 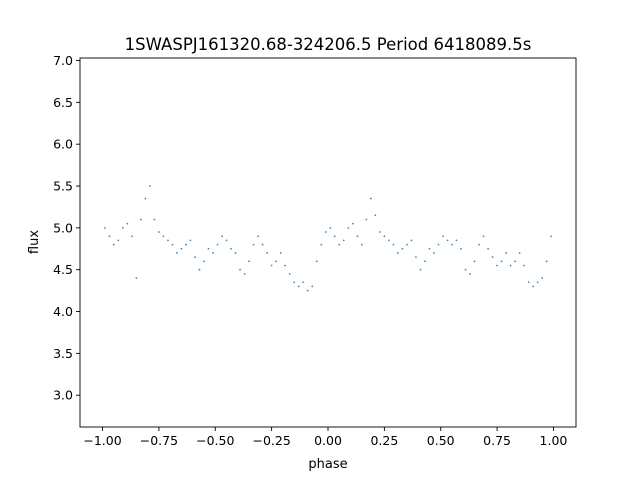 I want to click on x-tick-label: −1.00, so click(x=102, y=440).